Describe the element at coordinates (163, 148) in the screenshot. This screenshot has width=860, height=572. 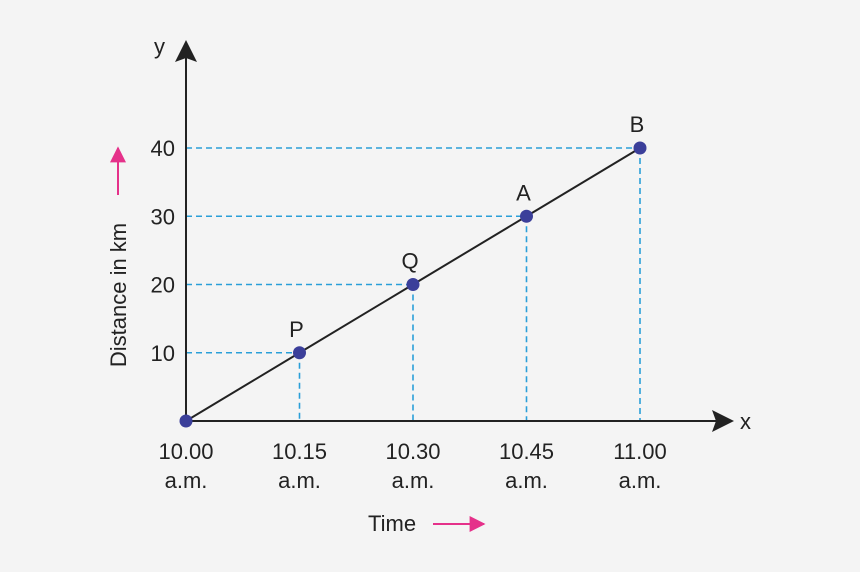
I see `y-tick-label-40: 40` at that location.